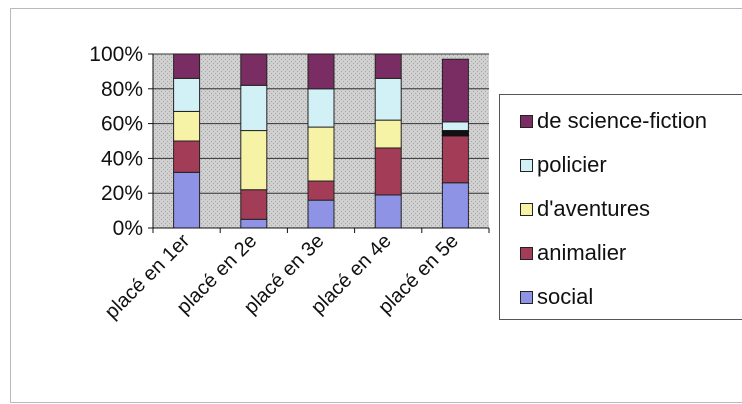 The width and height of the screenshot is (742, 404). What do you see at coordinates (122, 158) in the screenshot?
I see `y-tick-label: 40%` at bounding box center [122, 158].